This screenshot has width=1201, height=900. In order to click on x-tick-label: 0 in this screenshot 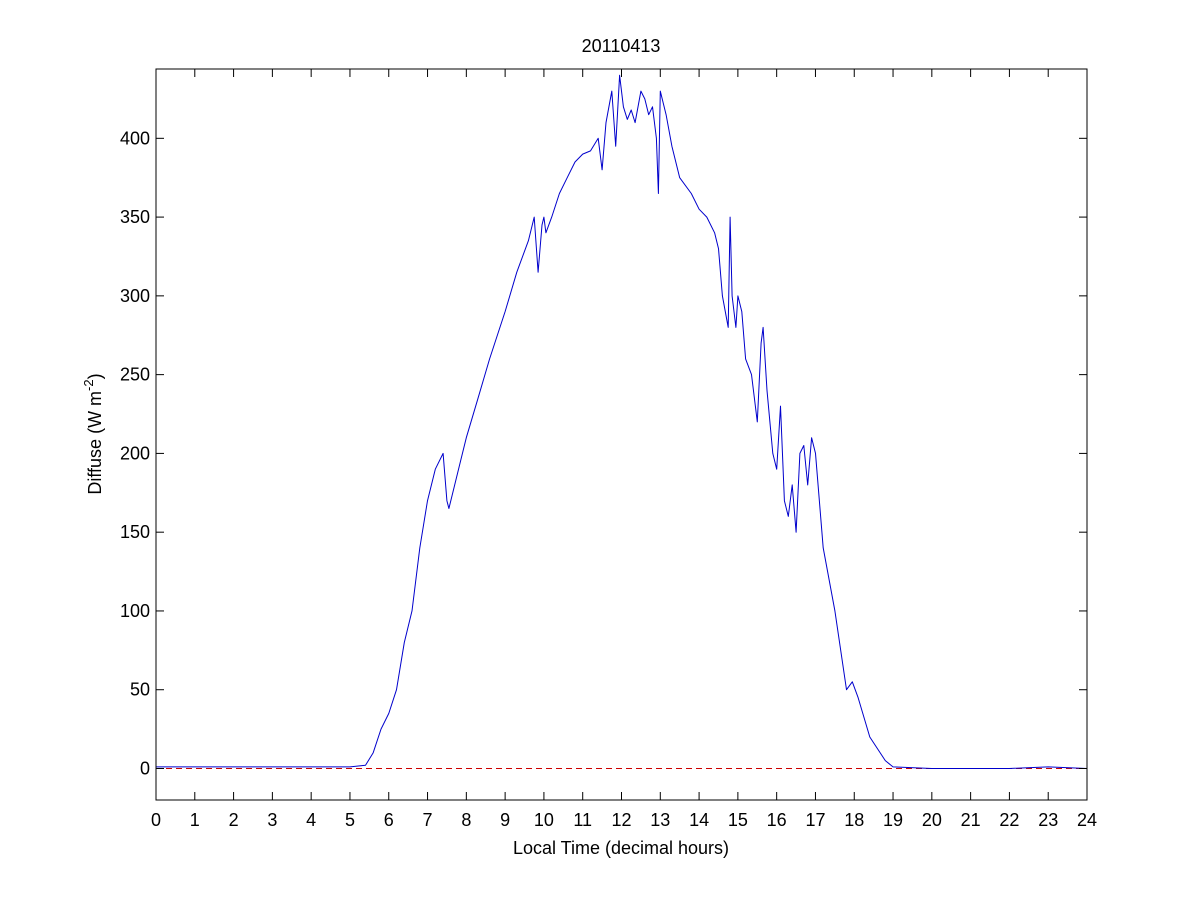, I will do `click(156, 820)`.